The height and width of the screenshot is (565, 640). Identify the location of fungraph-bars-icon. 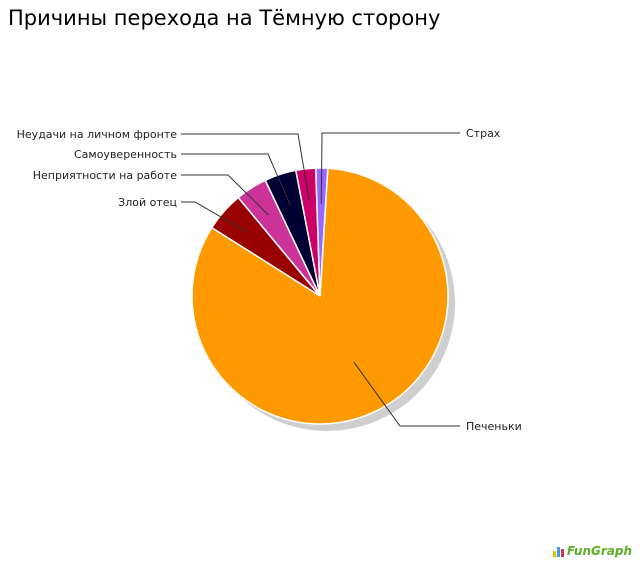
(558, 551).